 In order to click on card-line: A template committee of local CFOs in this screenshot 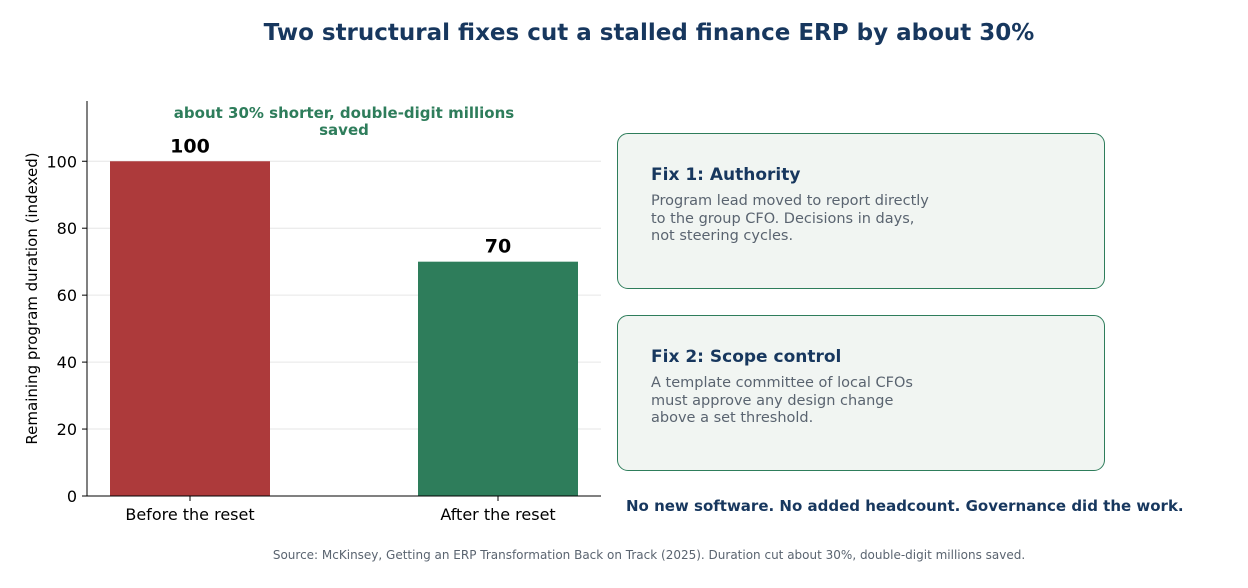, I will do `click(782, 383)`.